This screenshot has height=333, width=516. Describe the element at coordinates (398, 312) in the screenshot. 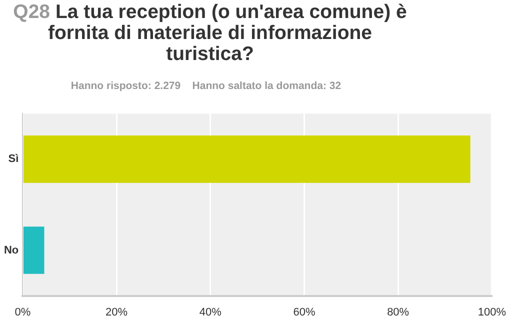

I see `x-tick-label: 80%` at that location.